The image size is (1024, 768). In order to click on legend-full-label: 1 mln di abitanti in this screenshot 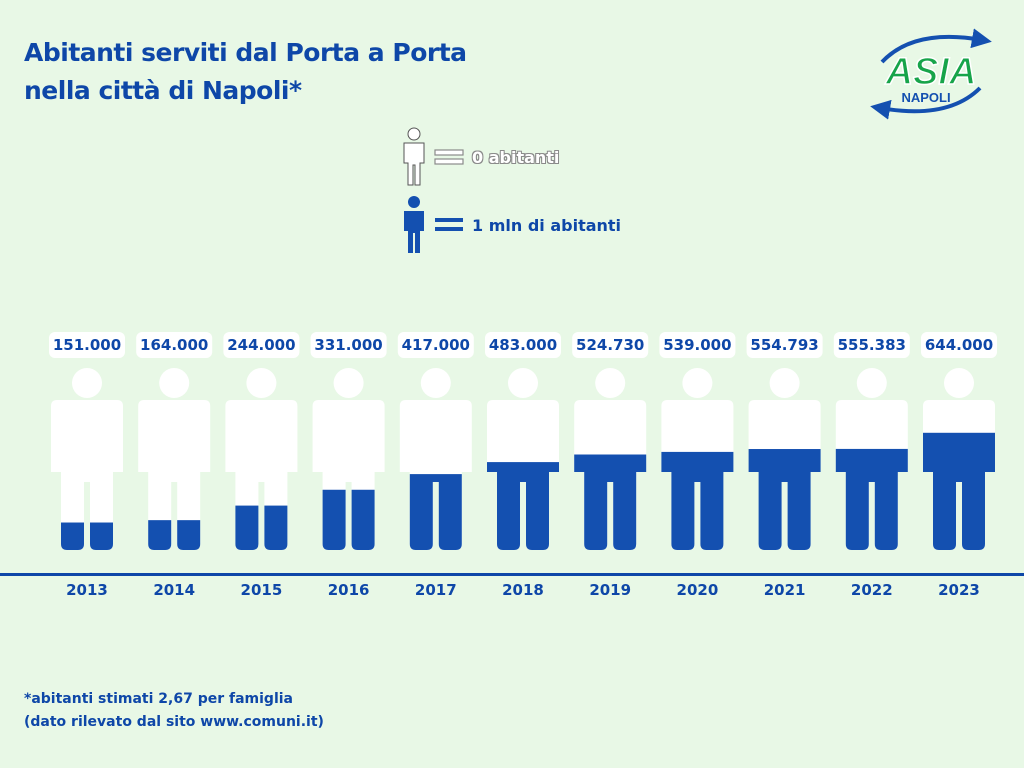, I will do `click(547, 225)`.